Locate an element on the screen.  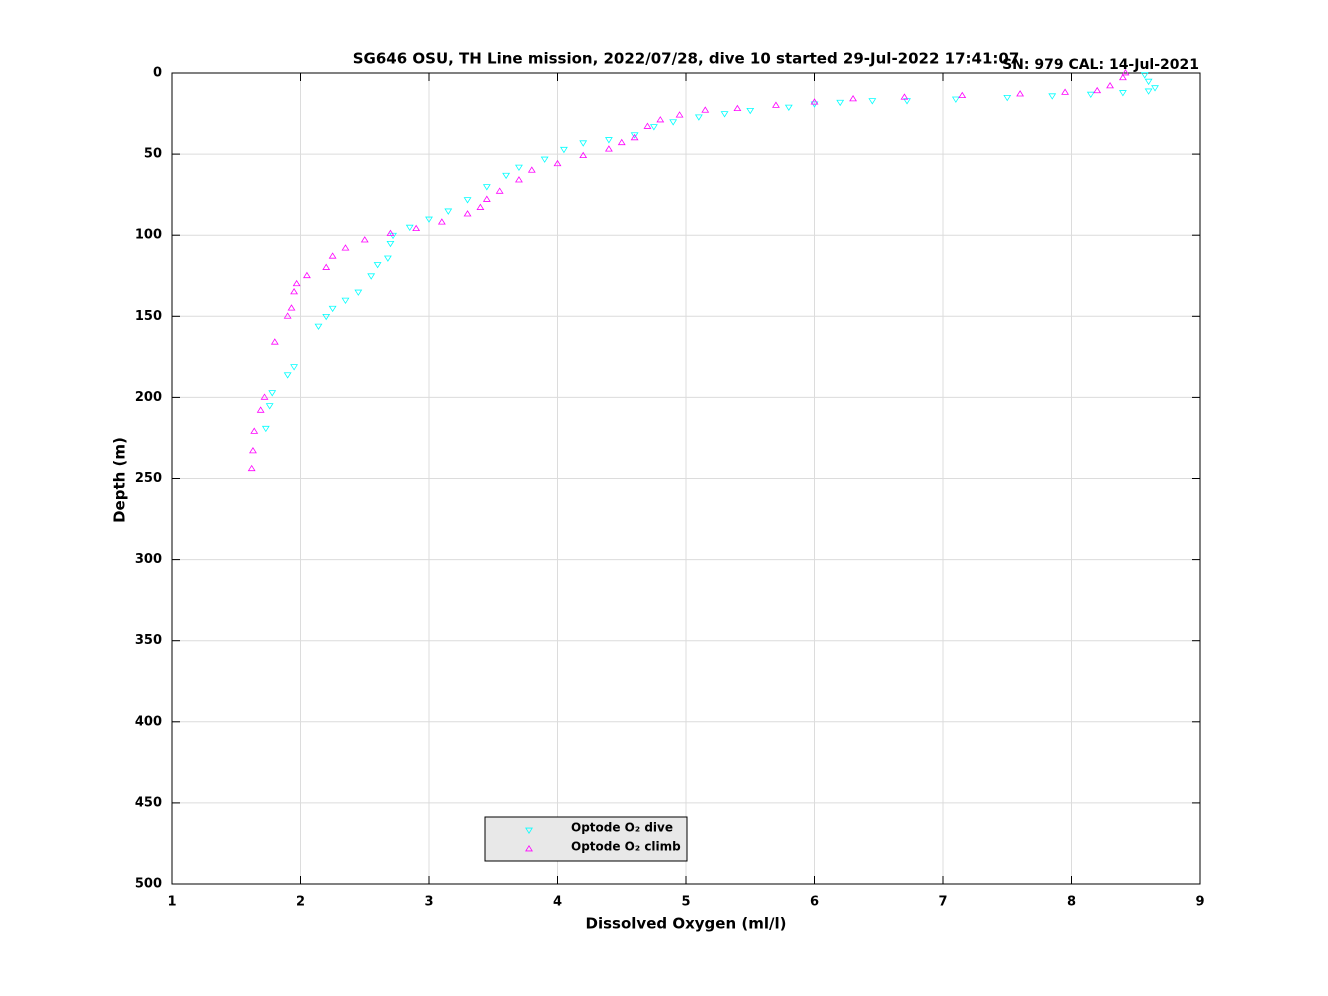
x-tick-label: 4 is located at coordinates (557, 902).